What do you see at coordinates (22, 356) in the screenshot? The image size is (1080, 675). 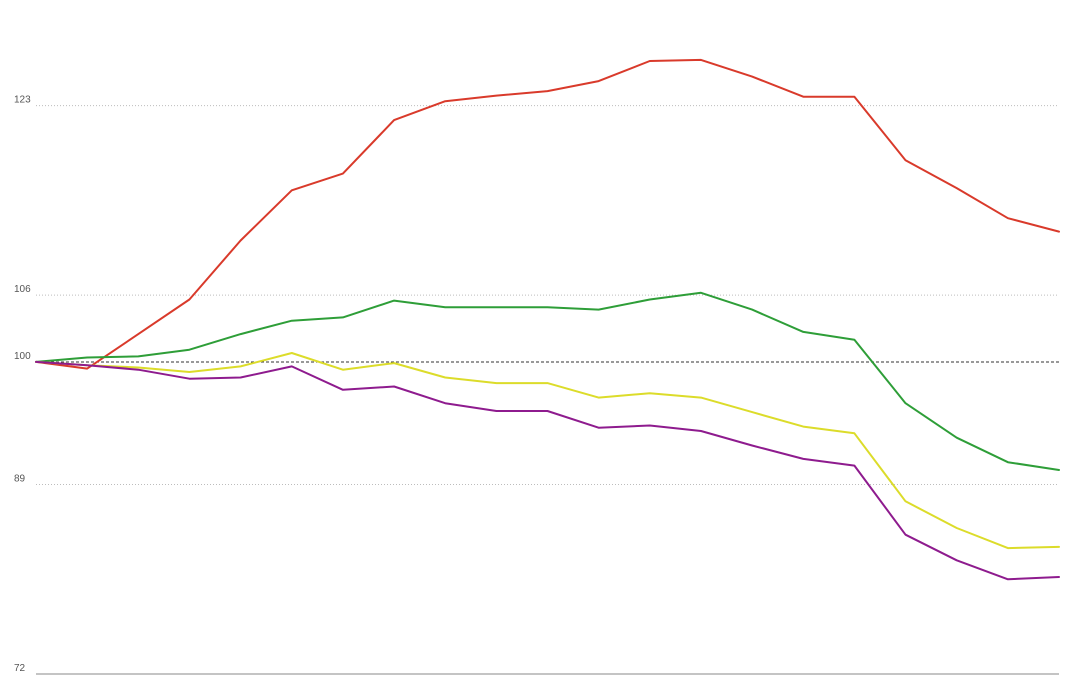 I see `y-tick-label: 100` at bounding box center [22, 356].